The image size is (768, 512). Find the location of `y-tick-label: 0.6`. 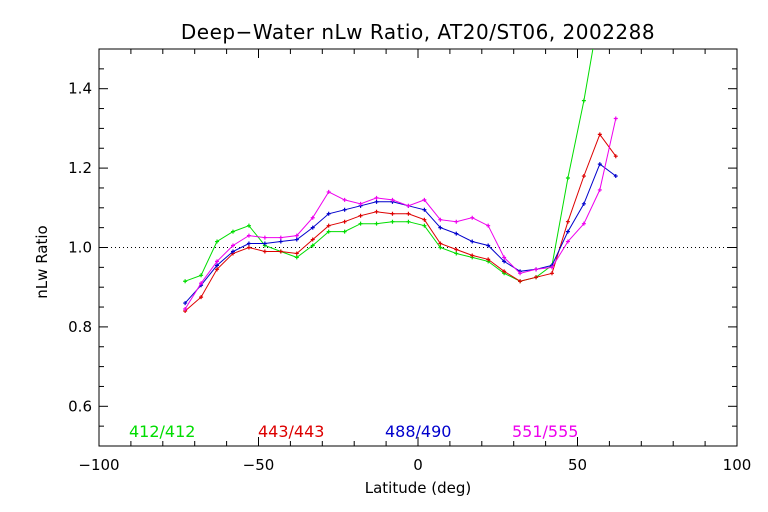

y-tick-label: 0.6 is located at coordinates (80, 406).